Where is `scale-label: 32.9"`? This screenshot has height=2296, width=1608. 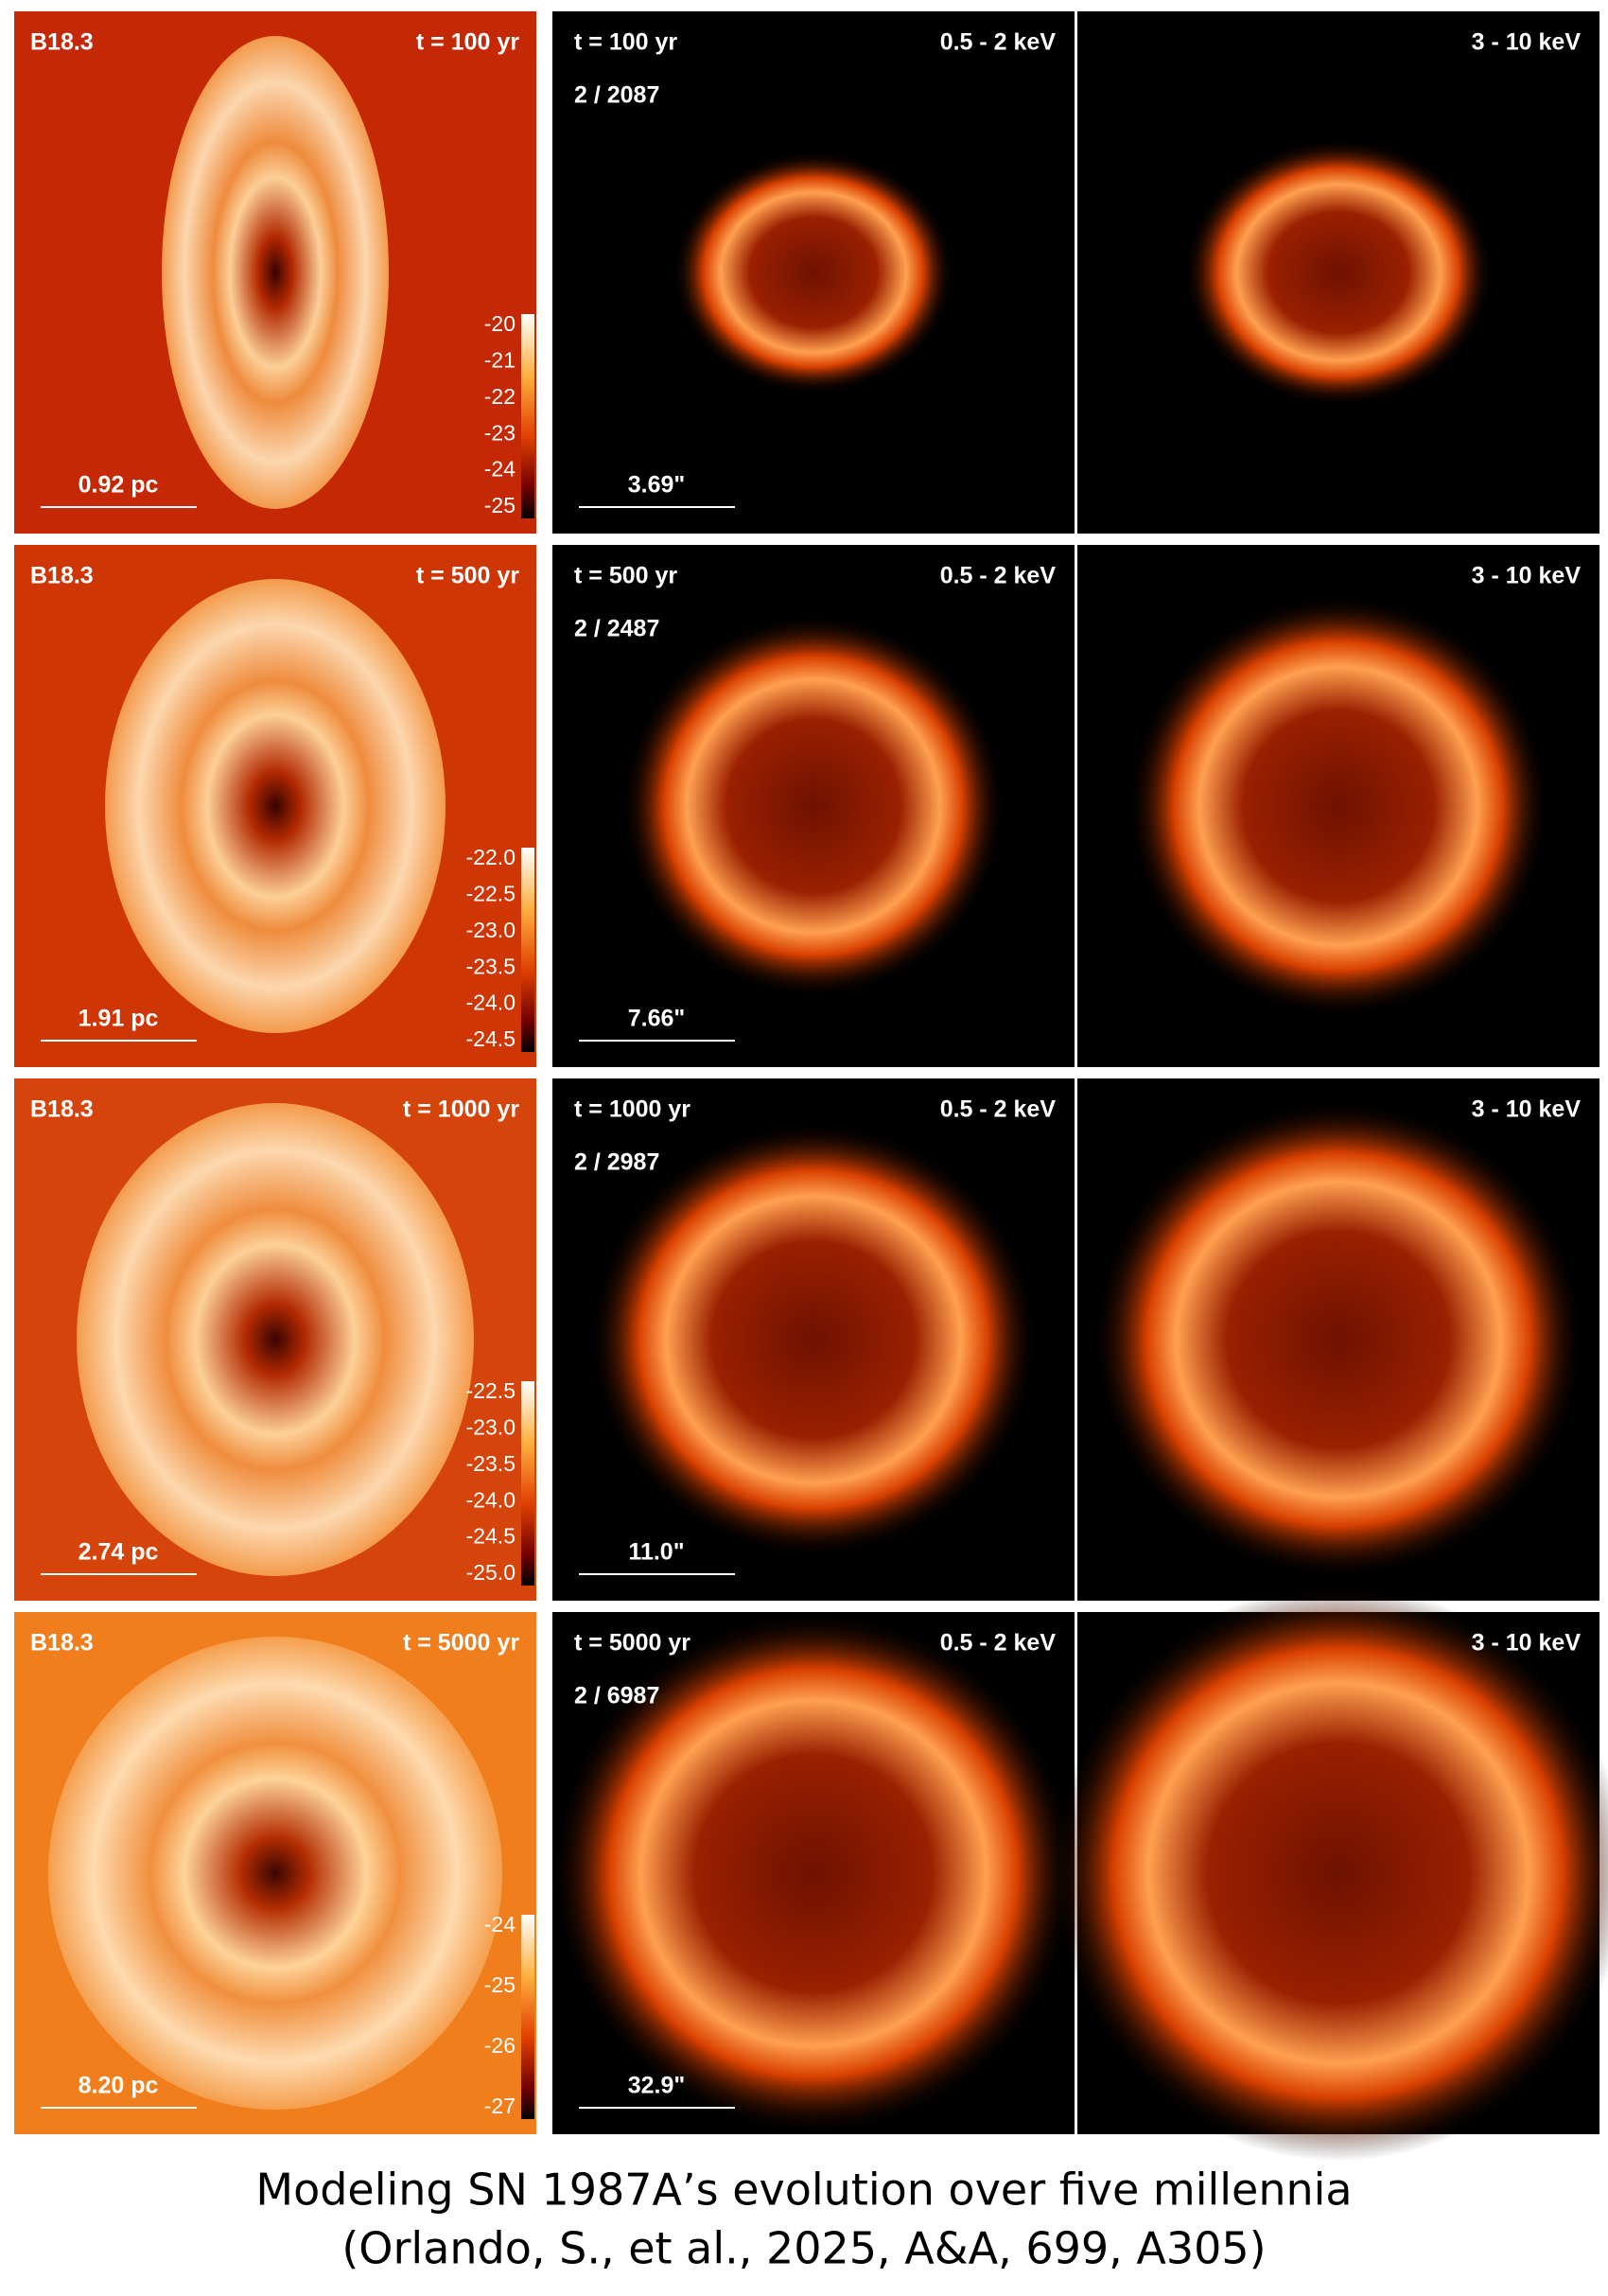 scale-label: 32.9" is located at coordinates (657, 2086).